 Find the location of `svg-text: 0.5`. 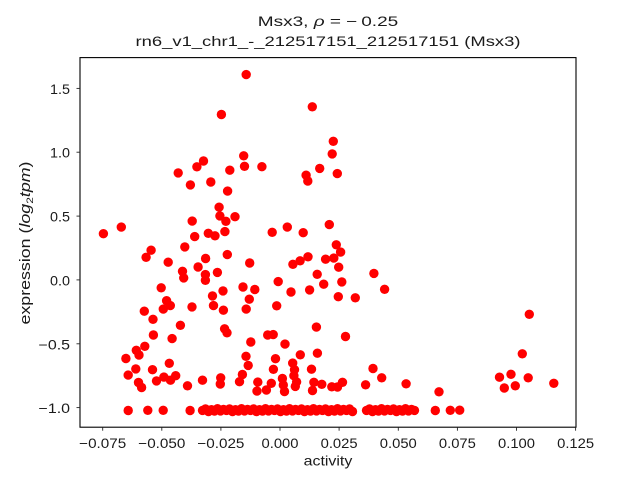

svg-text: 0.5 is located at coordinates (60, 217).